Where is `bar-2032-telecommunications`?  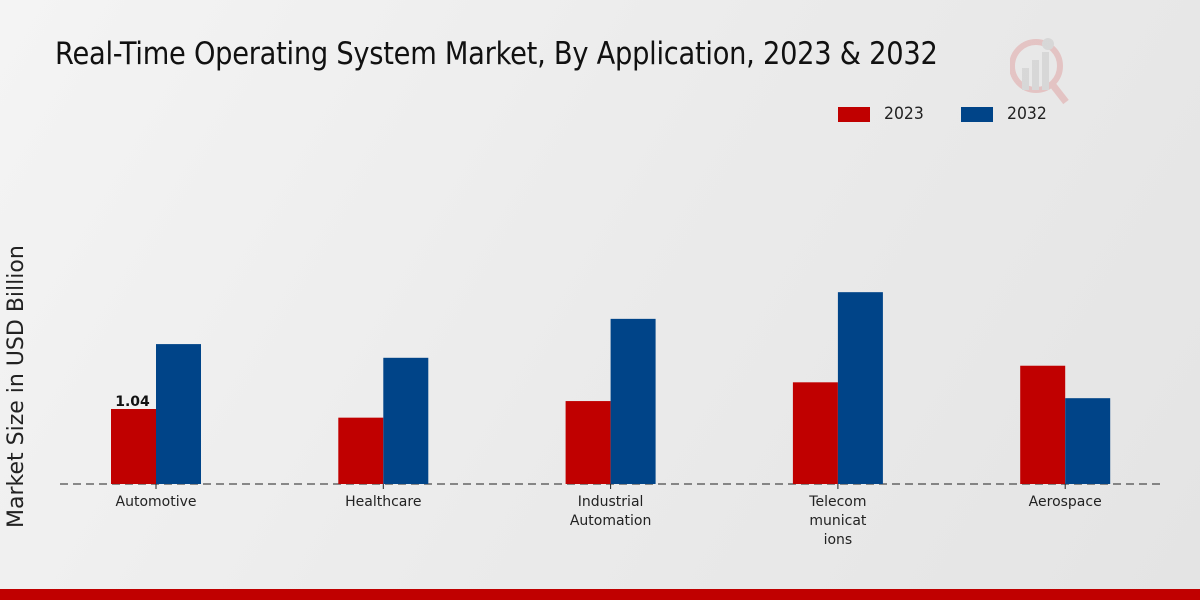
bar-2032-telecommunications is located at coordinates (860, 388).